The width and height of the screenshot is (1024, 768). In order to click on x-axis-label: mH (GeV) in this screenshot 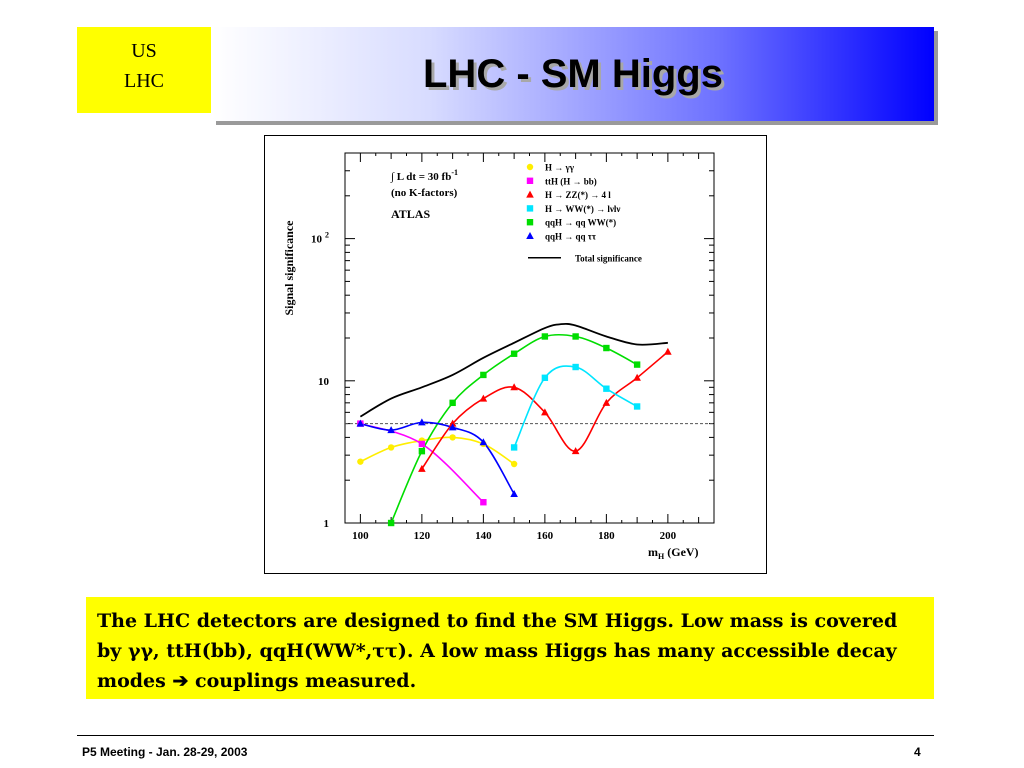, I will do `click(673, 553)`.